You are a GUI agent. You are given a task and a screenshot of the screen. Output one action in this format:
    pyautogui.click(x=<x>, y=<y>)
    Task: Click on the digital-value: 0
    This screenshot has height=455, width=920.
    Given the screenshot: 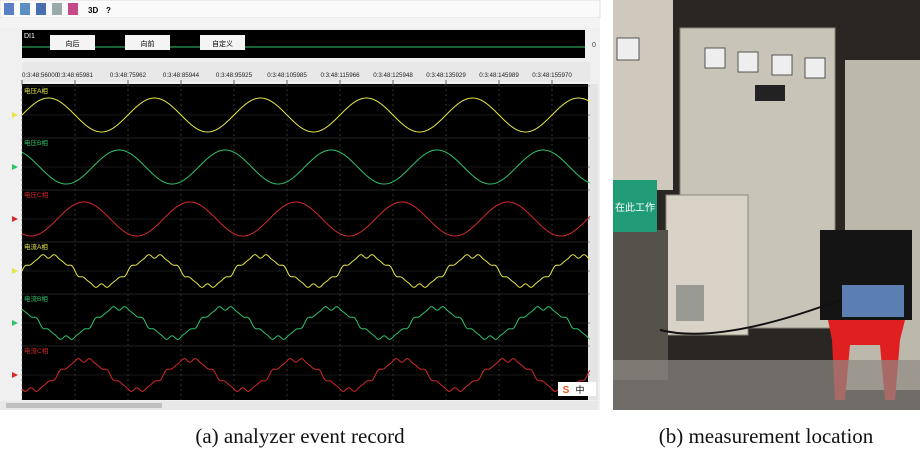 What is the action you would take?
    pyautogui.click(x=594, y=45)
    